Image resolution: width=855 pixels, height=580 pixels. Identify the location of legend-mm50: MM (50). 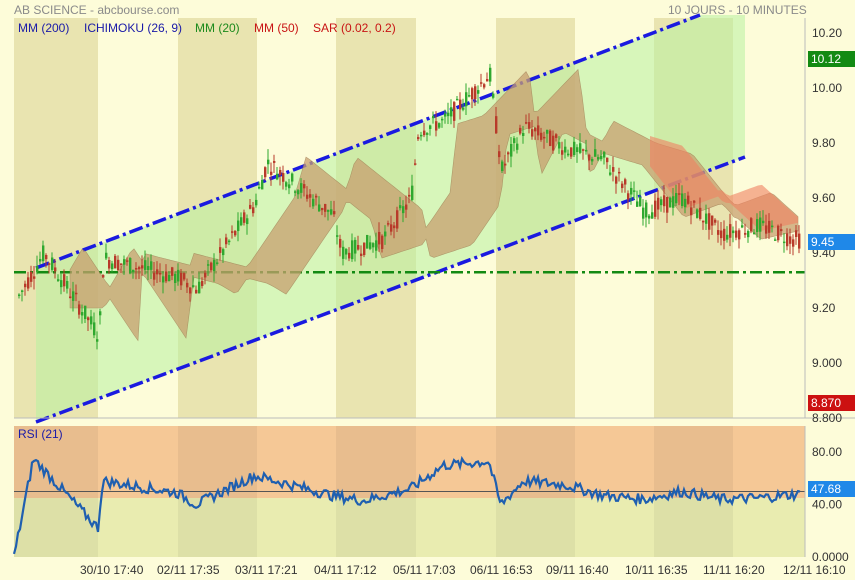
(276, 28).